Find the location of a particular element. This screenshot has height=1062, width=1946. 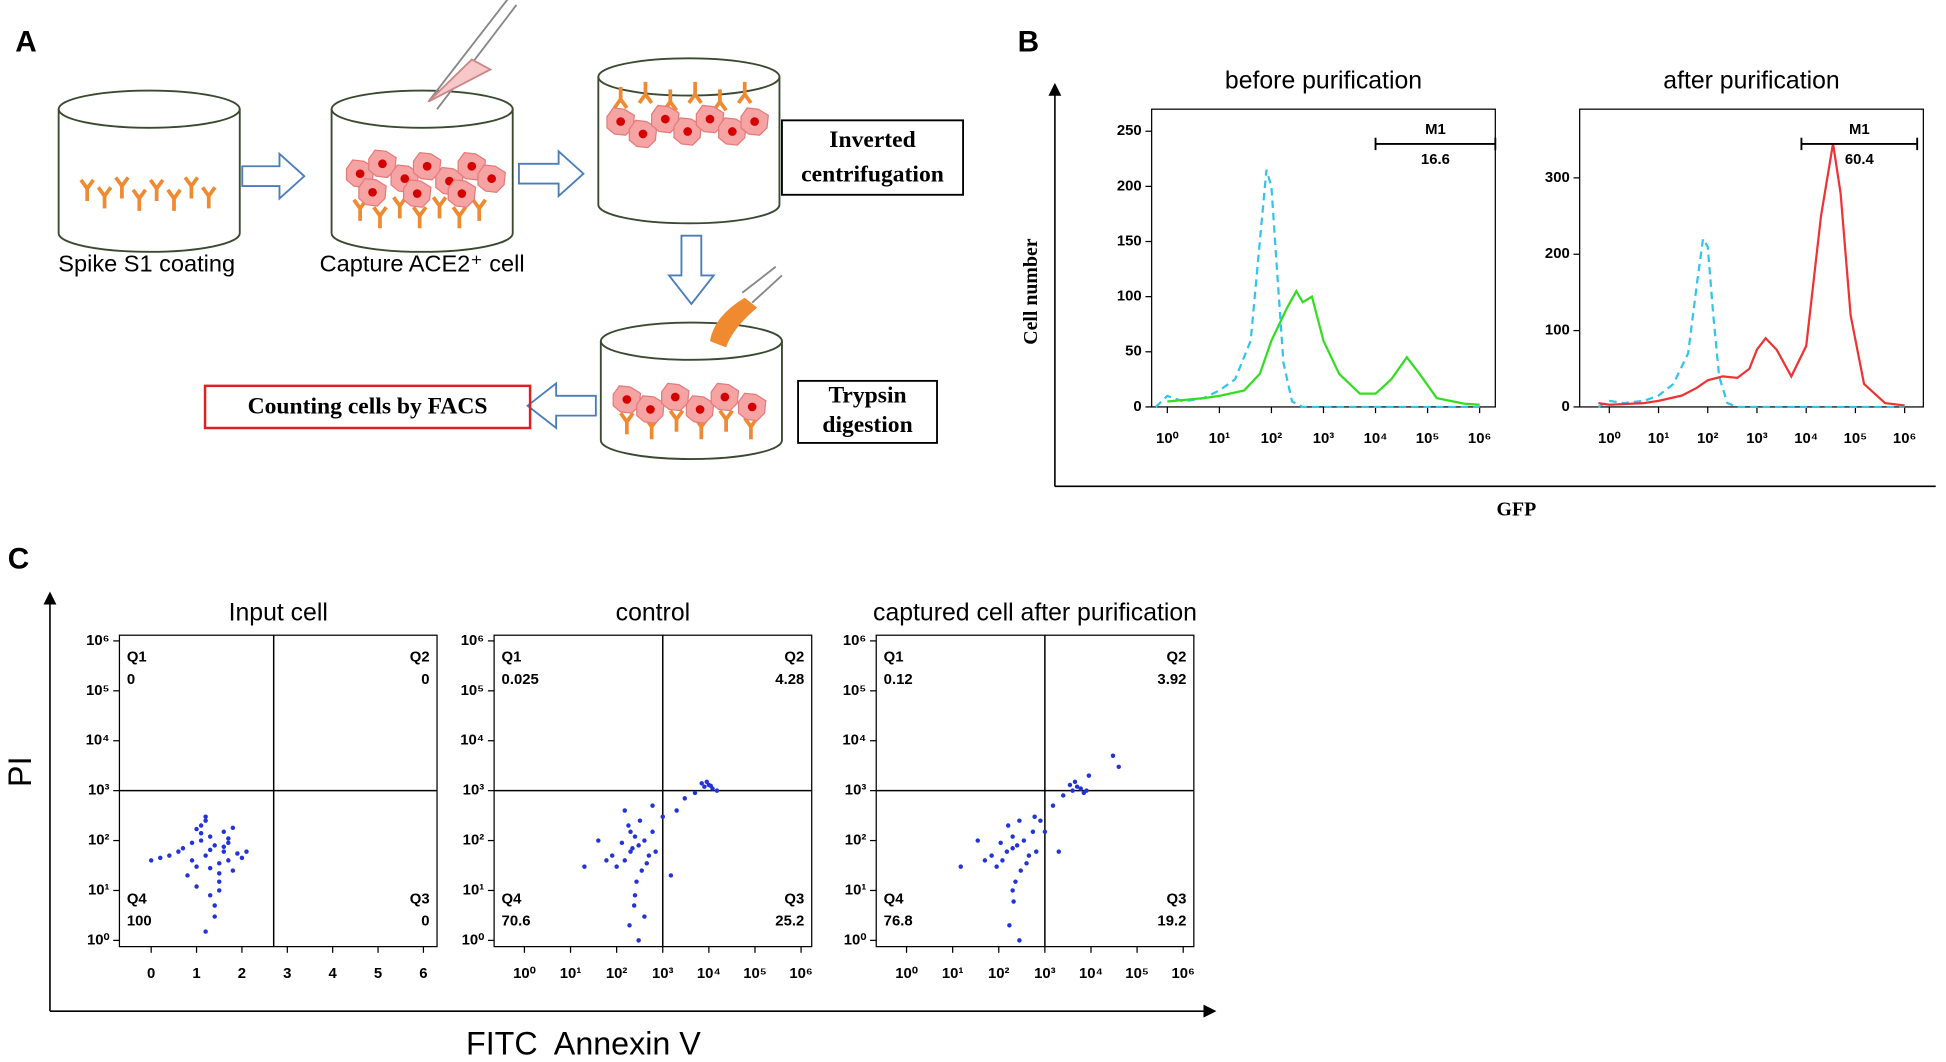

quadrant-name: Q4 is located at coordinates (137, 899).